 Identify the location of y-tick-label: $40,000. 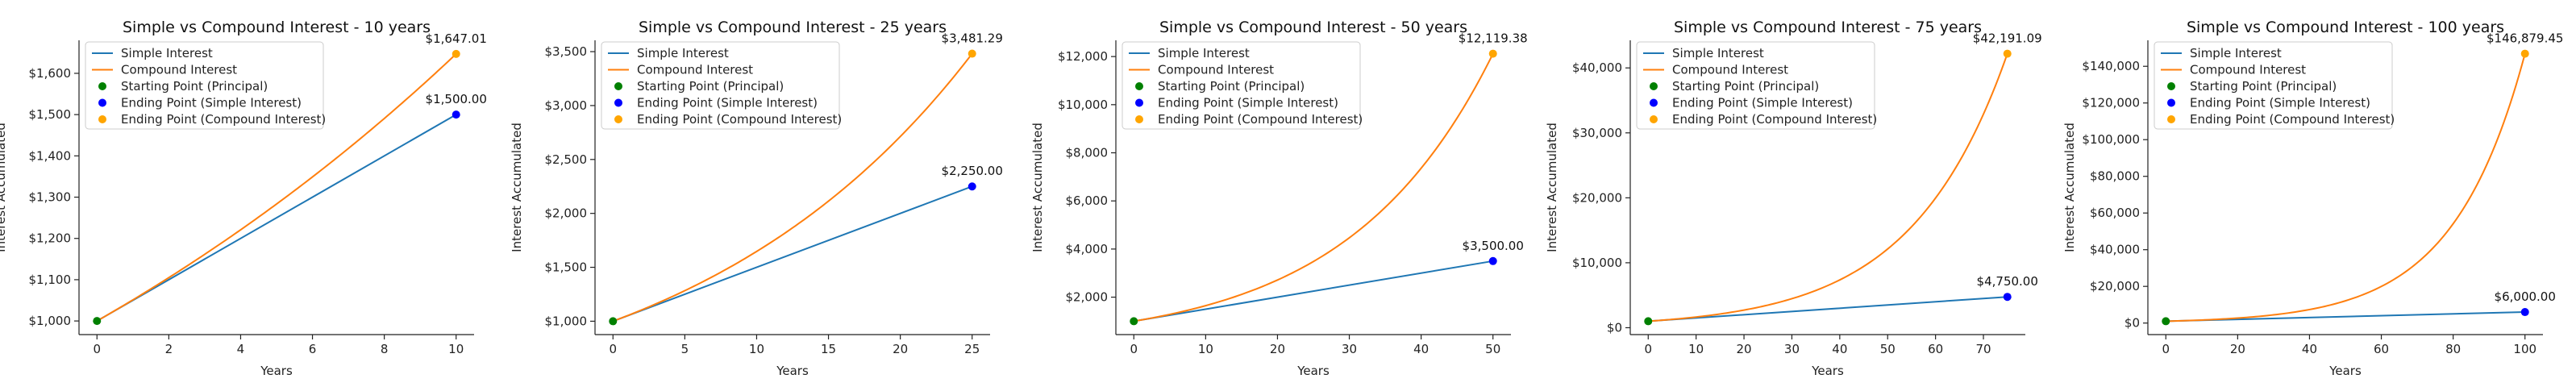
(2115, 250).